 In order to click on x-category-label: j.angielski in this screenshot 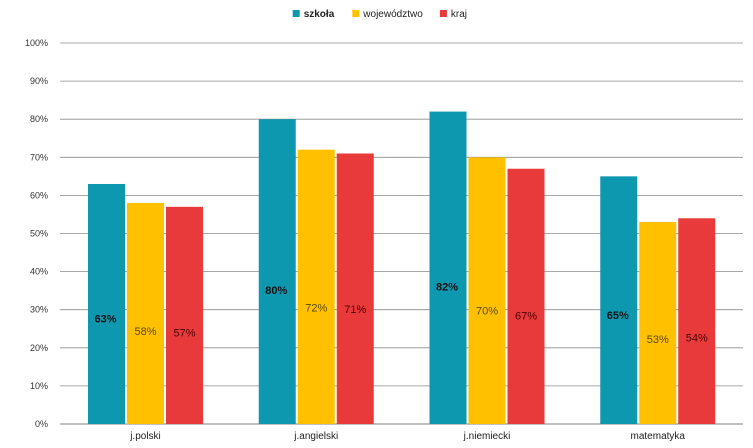, I will do `click(315, 436)`.